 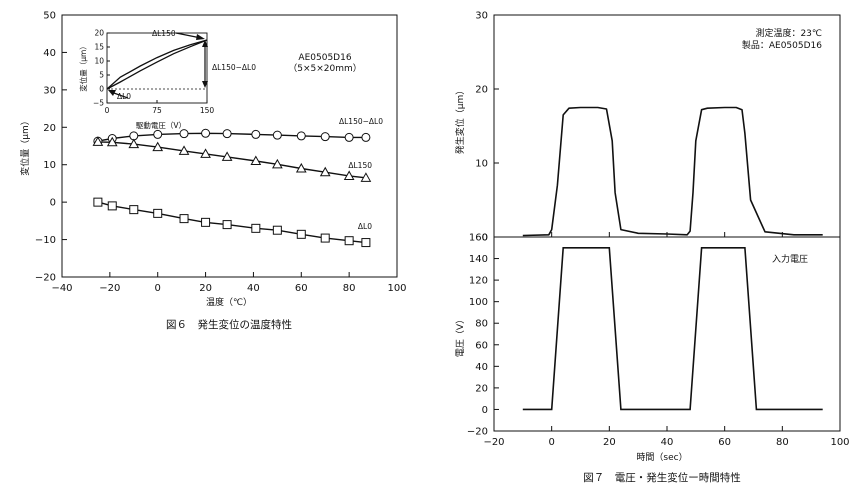 I want to click on series-label-l150: ΔL150, so click(x=360, y=165).